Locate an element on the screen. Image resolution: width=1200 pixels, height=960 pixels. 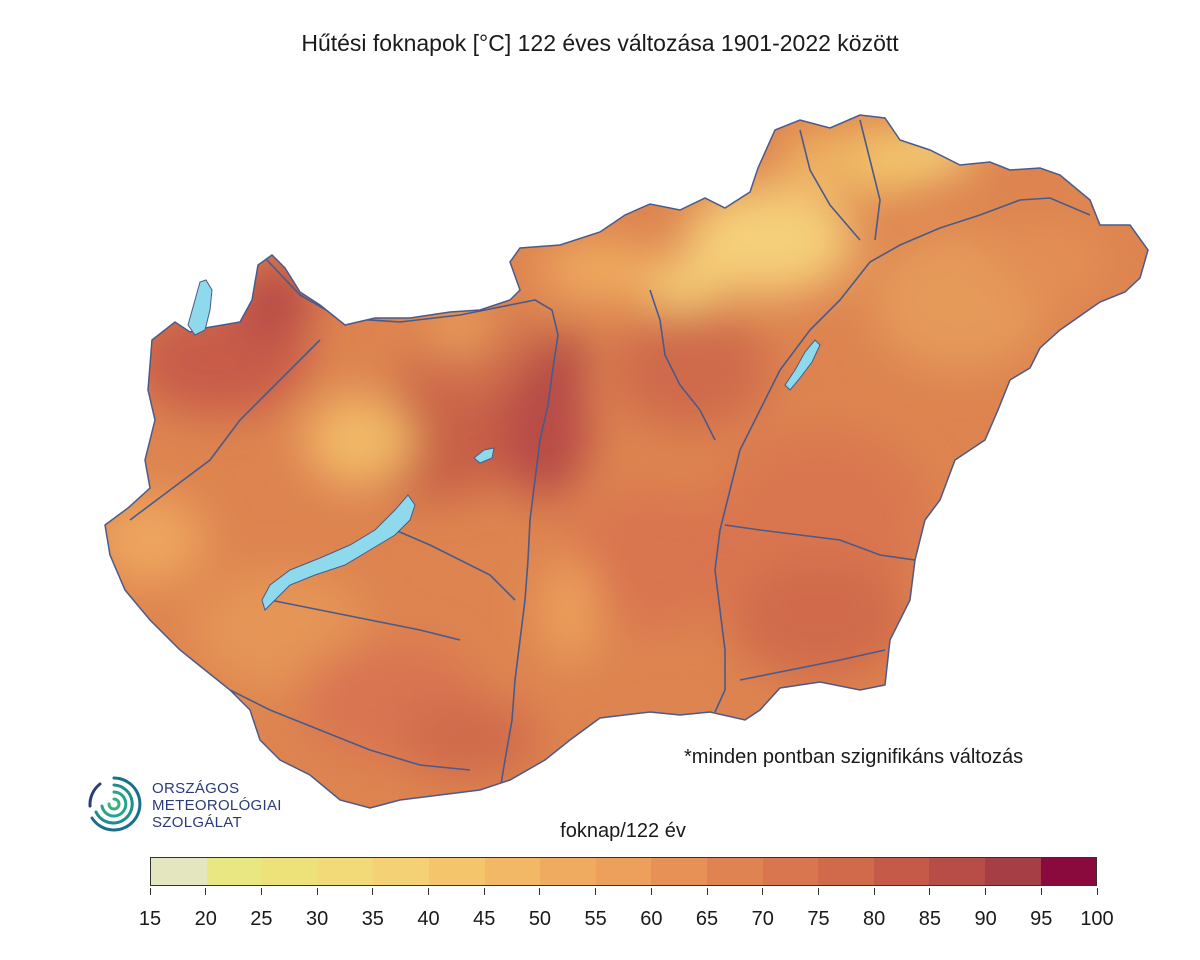
logo-line-1: ORSZÁGOS is located at coordinates (196, 788).